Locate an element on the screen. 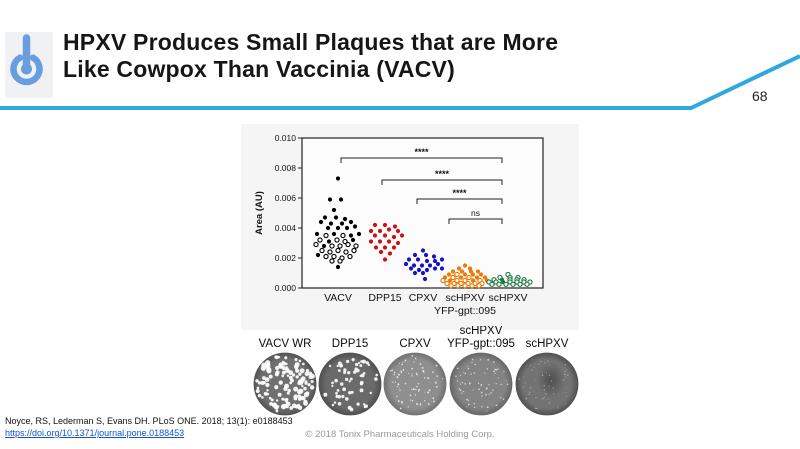 This screenshot has width=800, height=449. x-category-sublabel: YFP-gpt::095 is located at coordinates (465, 311).